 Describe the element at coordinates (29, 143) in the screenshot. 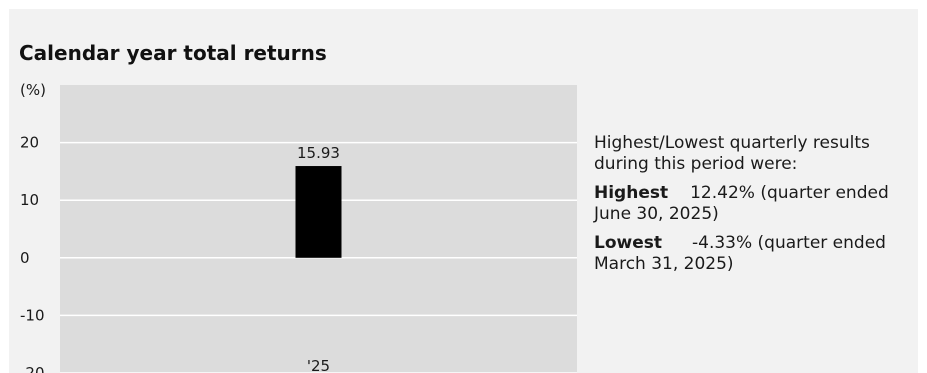

I see `y-tick-label: 20` at that location.